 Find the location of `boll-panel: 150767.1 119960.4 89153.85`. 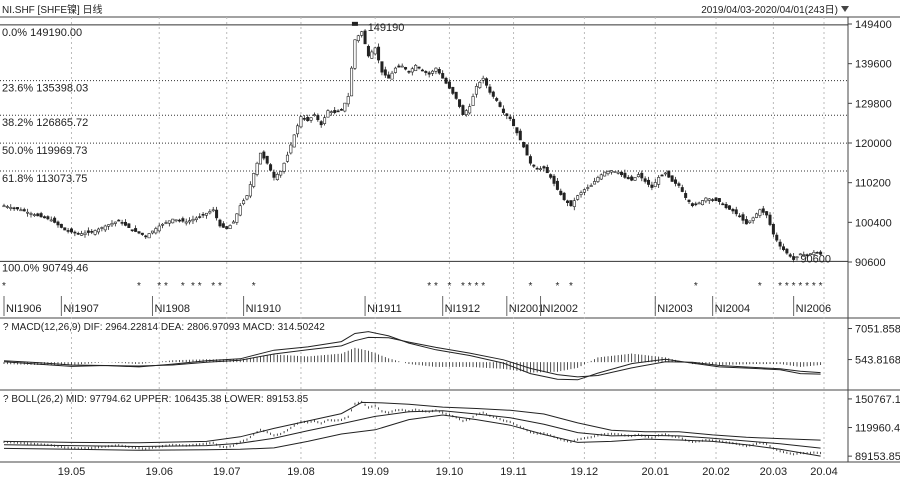

boll-panel: 150767.1 119960.4 89153.85 is located at coordinates (451, 428).